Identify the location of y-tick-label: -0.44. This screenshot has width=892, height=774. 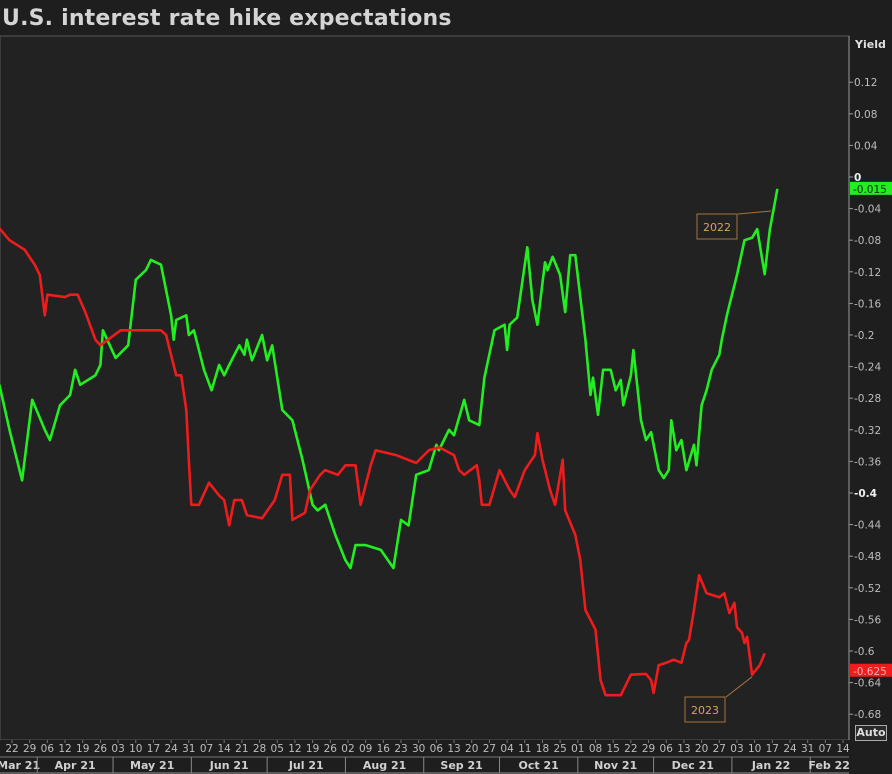
(867, 526).